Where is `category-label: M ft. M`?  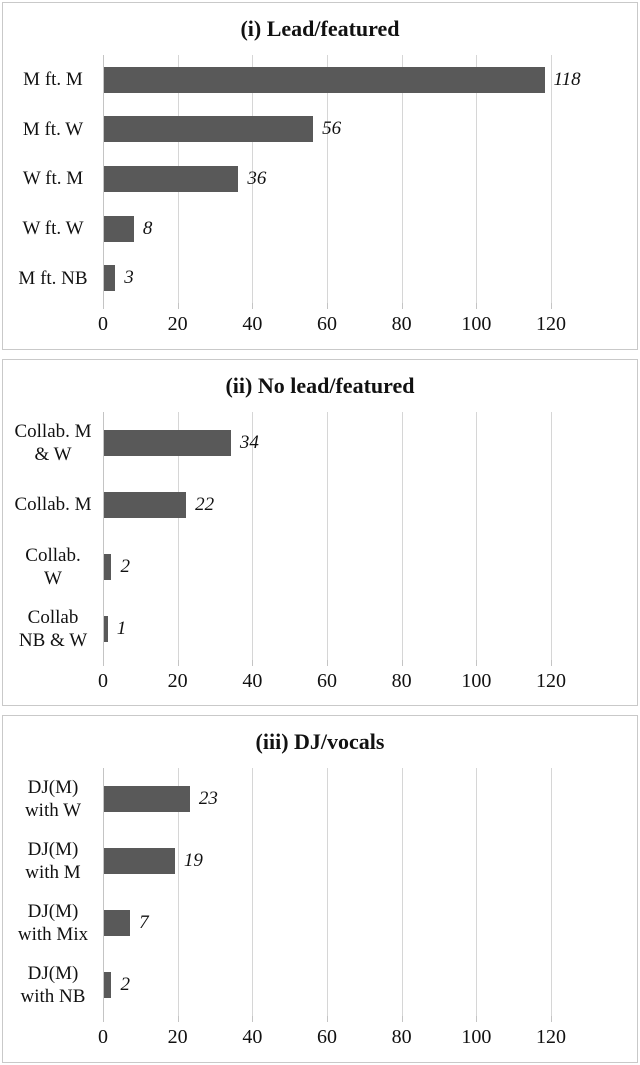
category-label: M ft. M is located at coordinates (53, 80).